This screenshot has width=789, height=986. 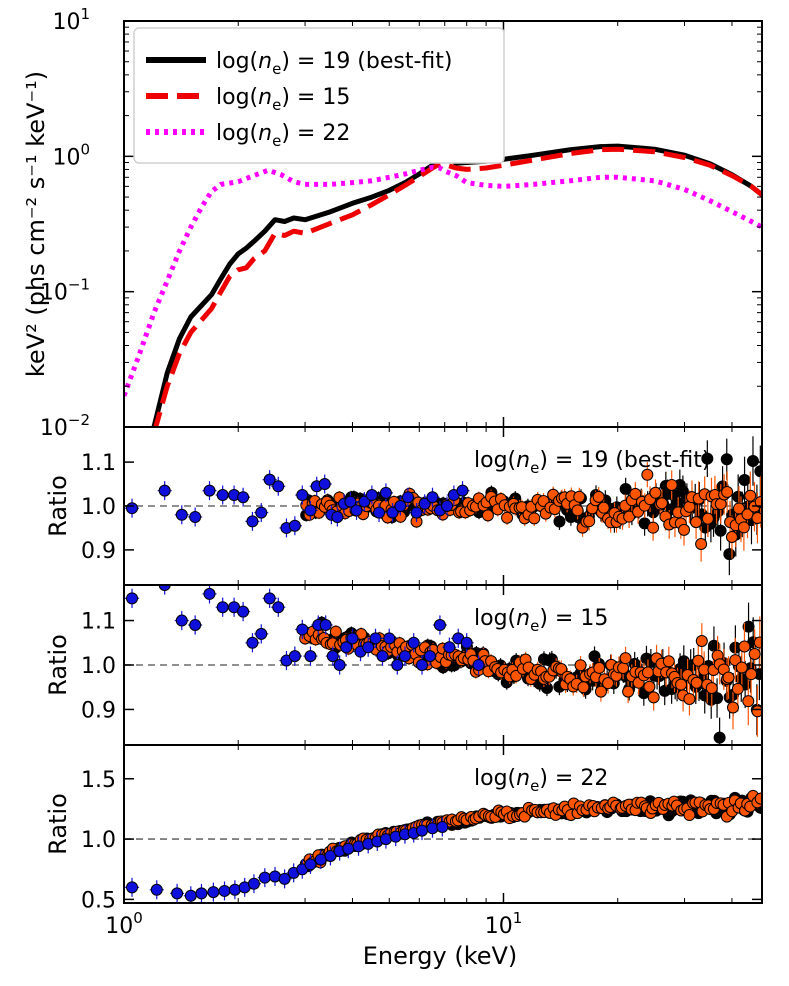 What do you see at coordinates (98, 622) in the screenshot?
I see `y-tick-label: 1.1` at bounding box center [98, 622].